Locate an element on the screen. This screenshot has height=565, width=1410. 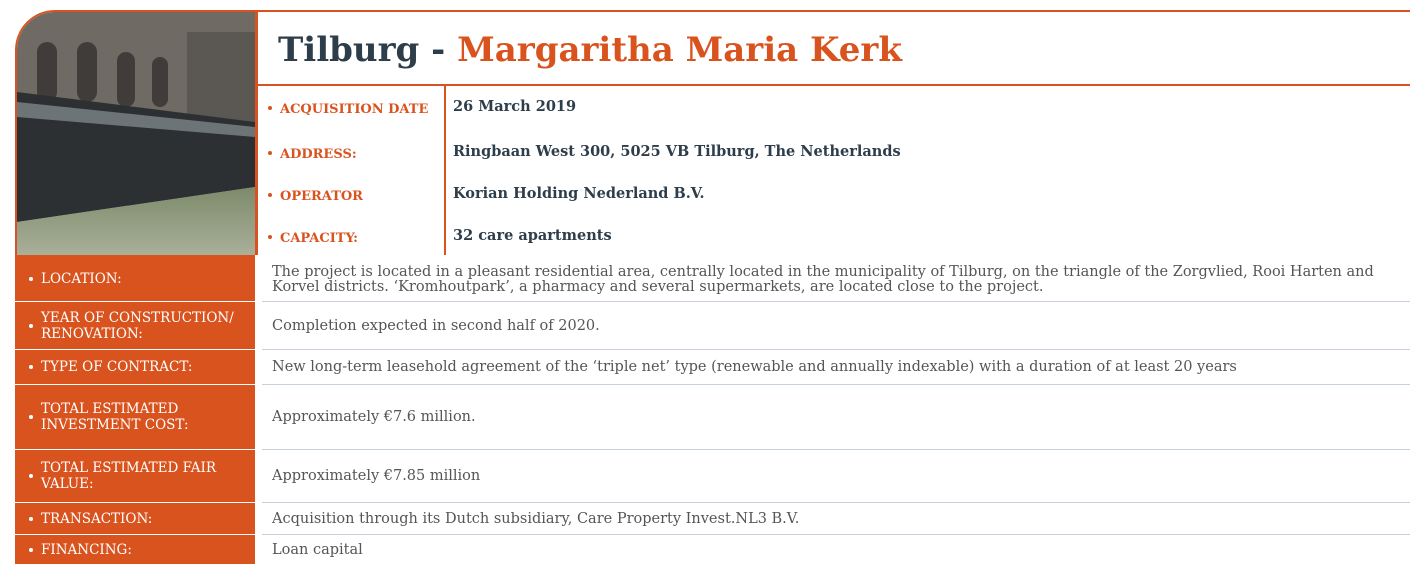
row-label: TYPE OF CONTRACT: is located at coordinates (135, 367).